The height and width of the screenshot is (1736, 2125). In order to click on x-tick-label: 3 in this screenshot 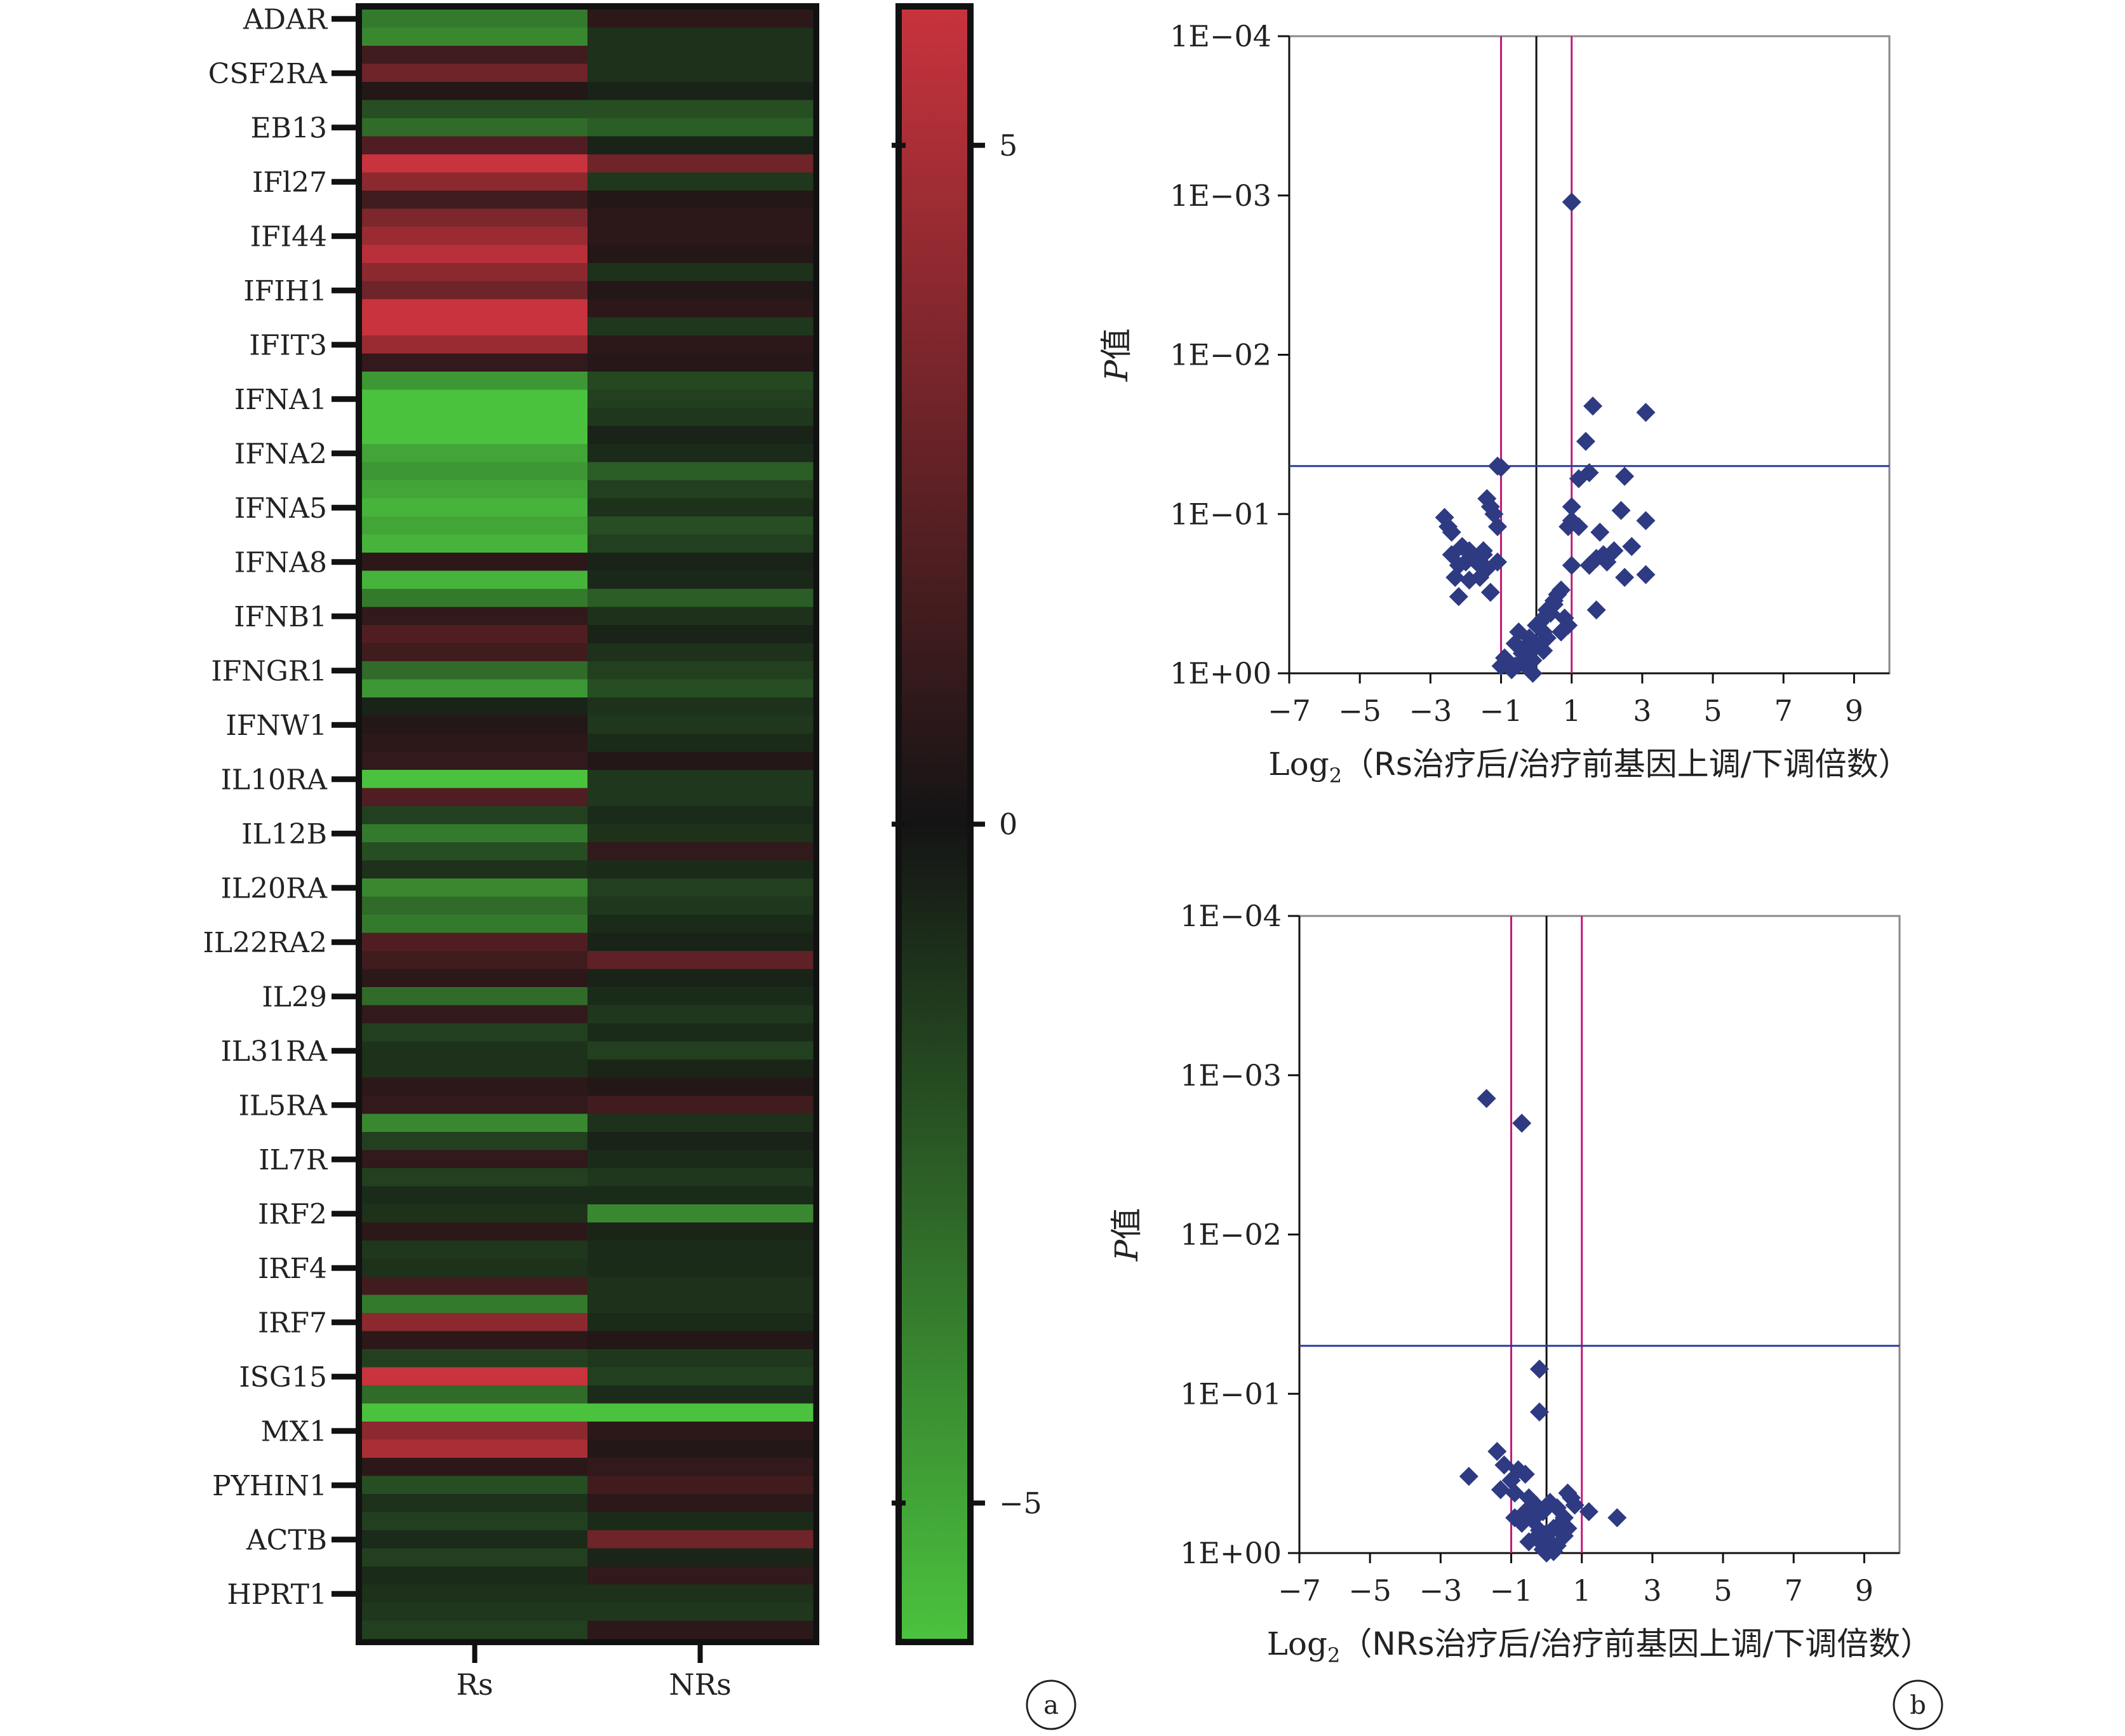, I will do `click(1652, 1591)`.